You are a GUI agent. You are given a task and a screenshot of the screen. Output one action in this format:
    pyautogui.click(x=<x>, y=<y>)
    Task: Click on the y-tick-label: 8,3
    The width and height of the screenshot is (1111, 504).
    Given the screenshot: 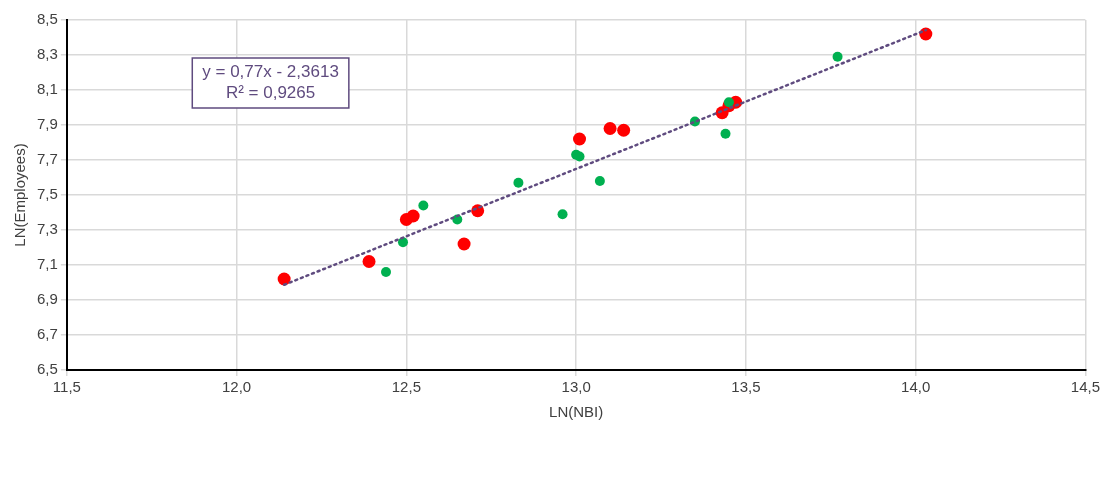 What is the action you would take?
    pyautogui.click(x=47, y=54)
    